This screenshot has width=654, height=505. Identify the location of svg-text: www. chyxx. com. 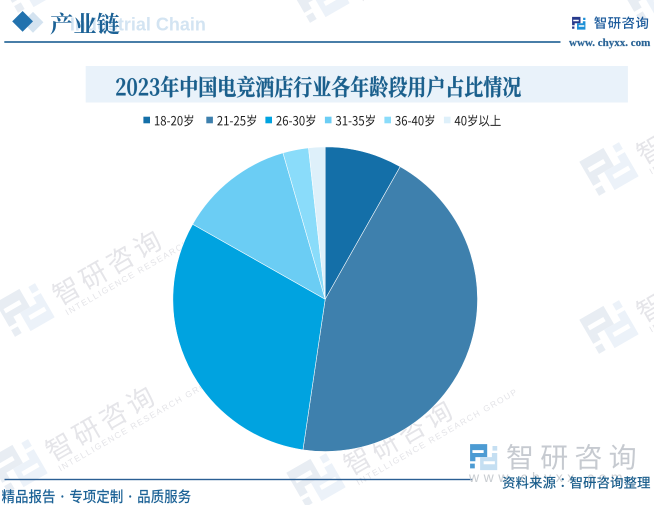
(609, 43).